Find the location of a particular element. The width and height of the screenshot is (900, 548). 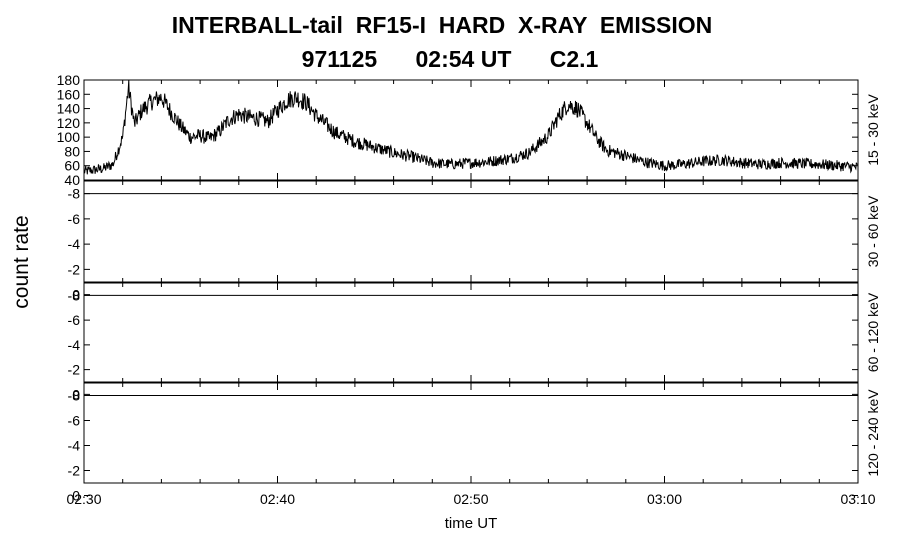

y-tick-label: 80 is located at coordinates (72, 151).